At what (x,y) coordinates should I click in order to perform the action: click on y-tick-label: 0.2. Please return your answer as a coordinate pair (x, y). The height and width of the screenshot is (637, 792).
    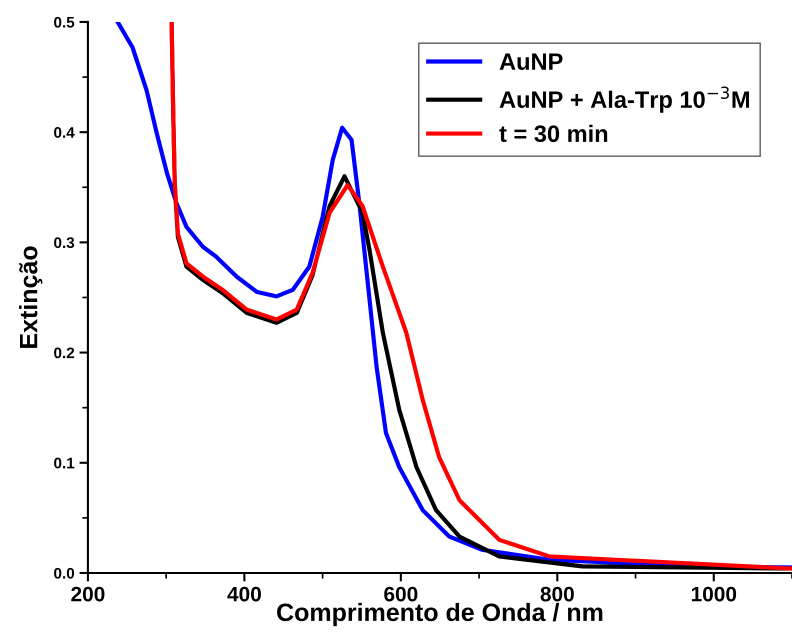
    Looking at the image, I should click on (64, 352).